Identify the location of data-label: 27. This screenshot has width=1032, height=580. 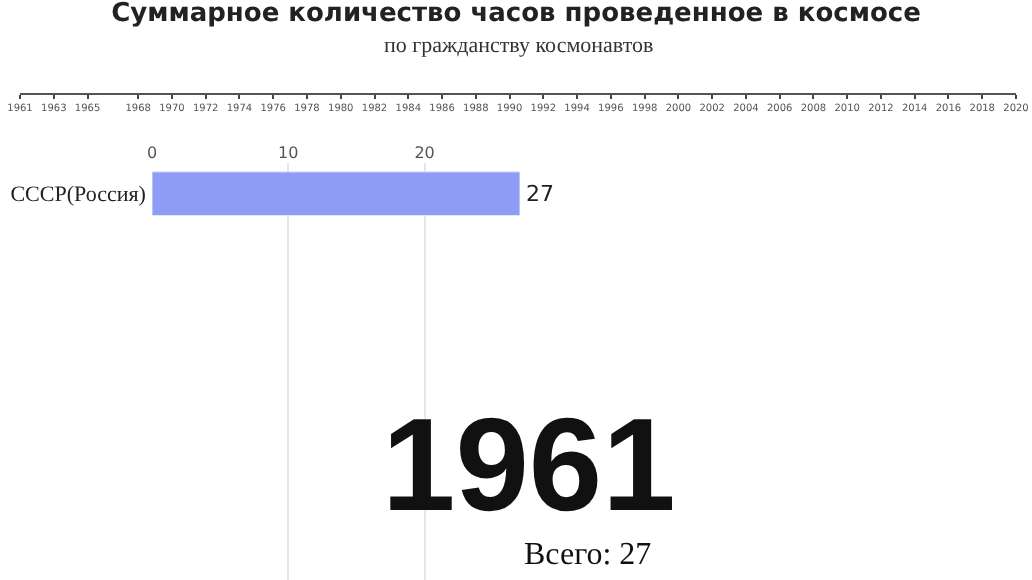
(539, 193).